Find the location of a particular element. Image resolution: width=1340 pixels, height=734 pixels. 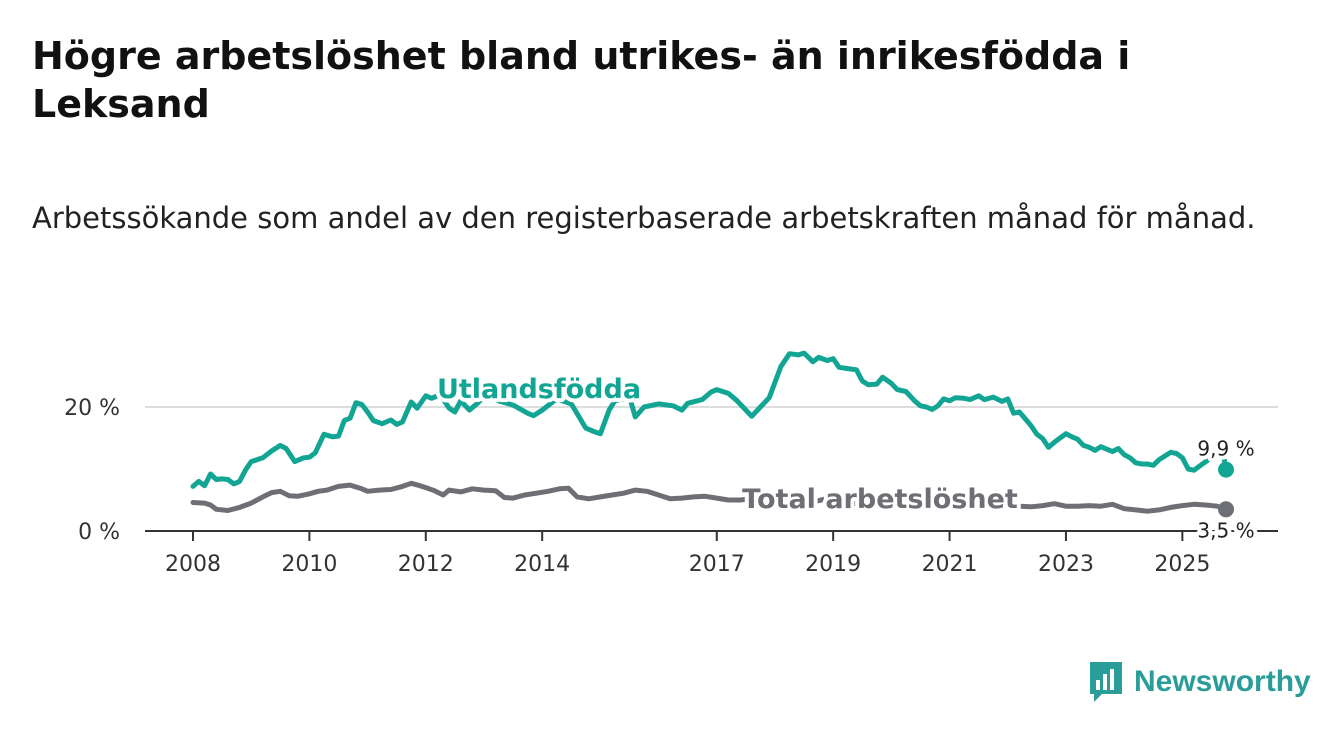

x-tick-label: 2019 is located at coordinates (833, 564).